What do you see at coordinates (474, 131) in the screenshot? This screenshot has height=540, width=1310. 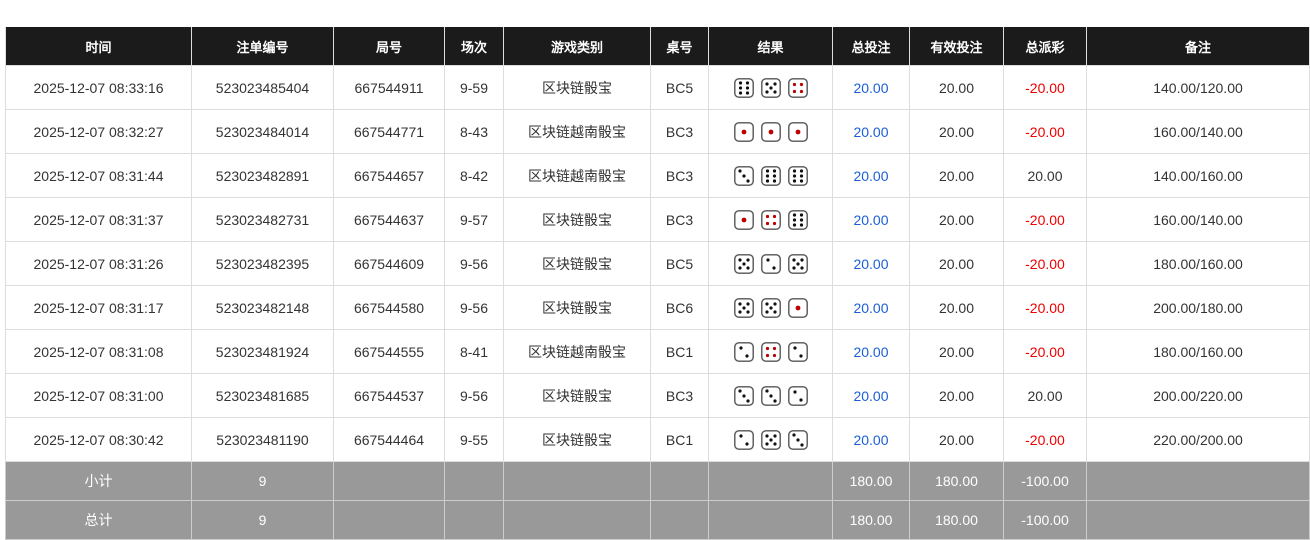 I see `session-cell: 8-43` at bounding box center [474, 131].